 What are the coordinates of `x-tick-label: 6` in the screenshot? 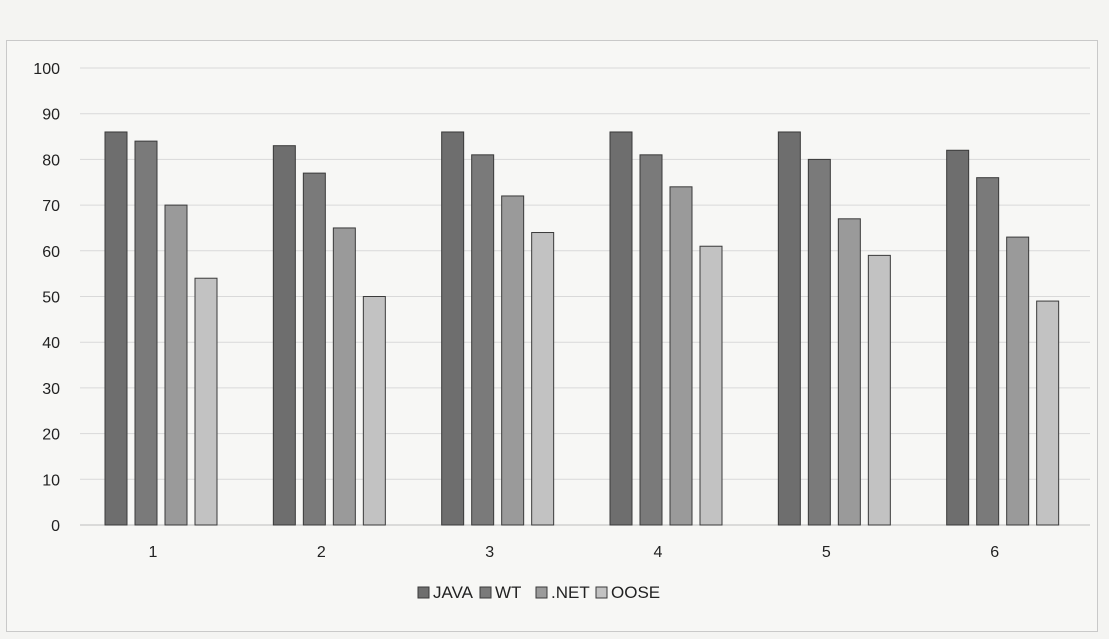 It's located at (994, 552).